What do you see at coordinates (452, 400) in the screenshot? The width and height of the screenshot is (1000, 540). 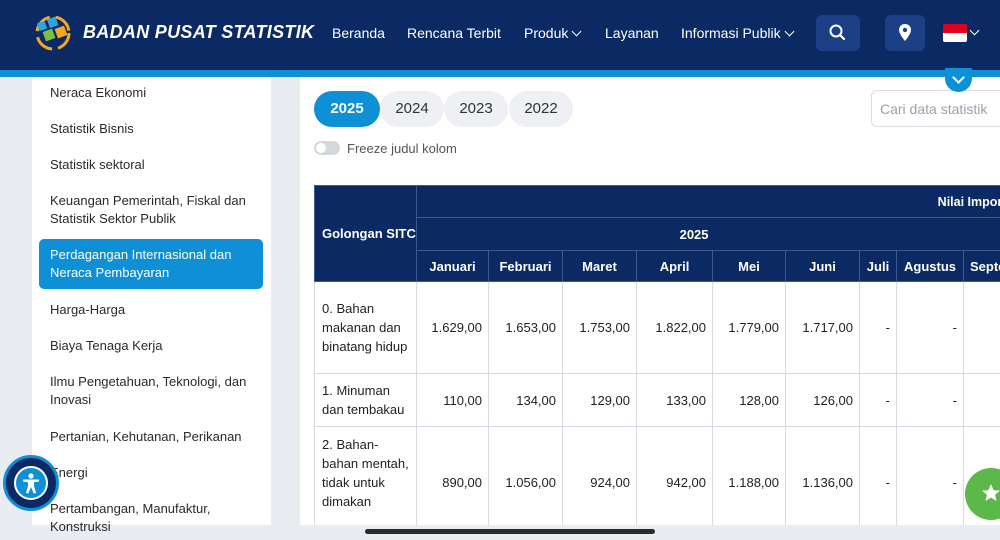 I see `table-cell: 110,00` at bounding box center [452, 400].